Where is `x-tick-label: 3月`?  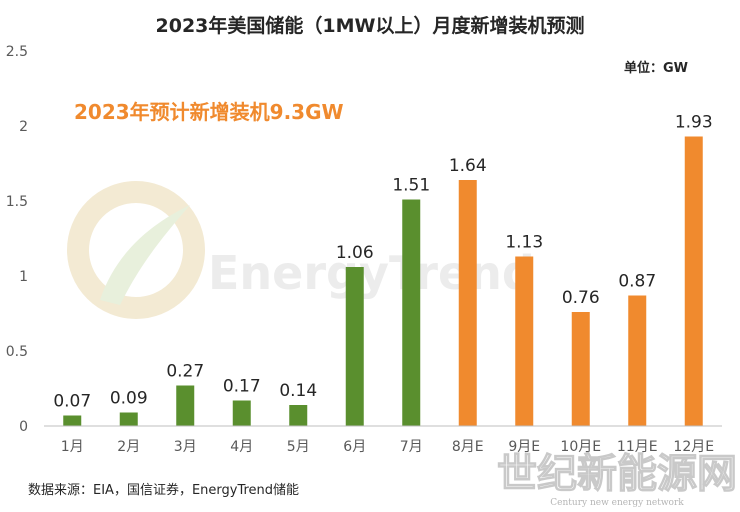 x-tick-label: 3月 is located at coordinates (185, 447).